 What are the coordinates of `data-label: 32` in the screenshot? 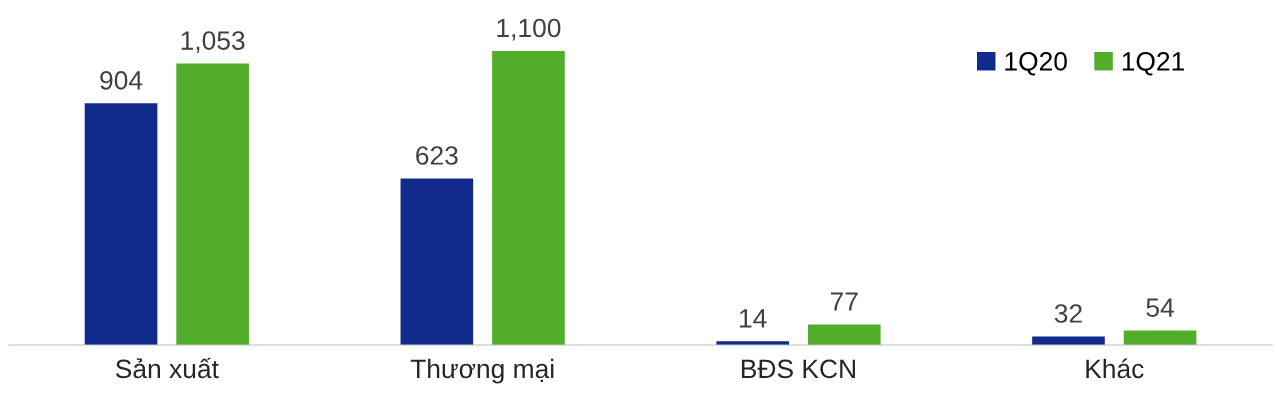 It's located at (1068, 313).